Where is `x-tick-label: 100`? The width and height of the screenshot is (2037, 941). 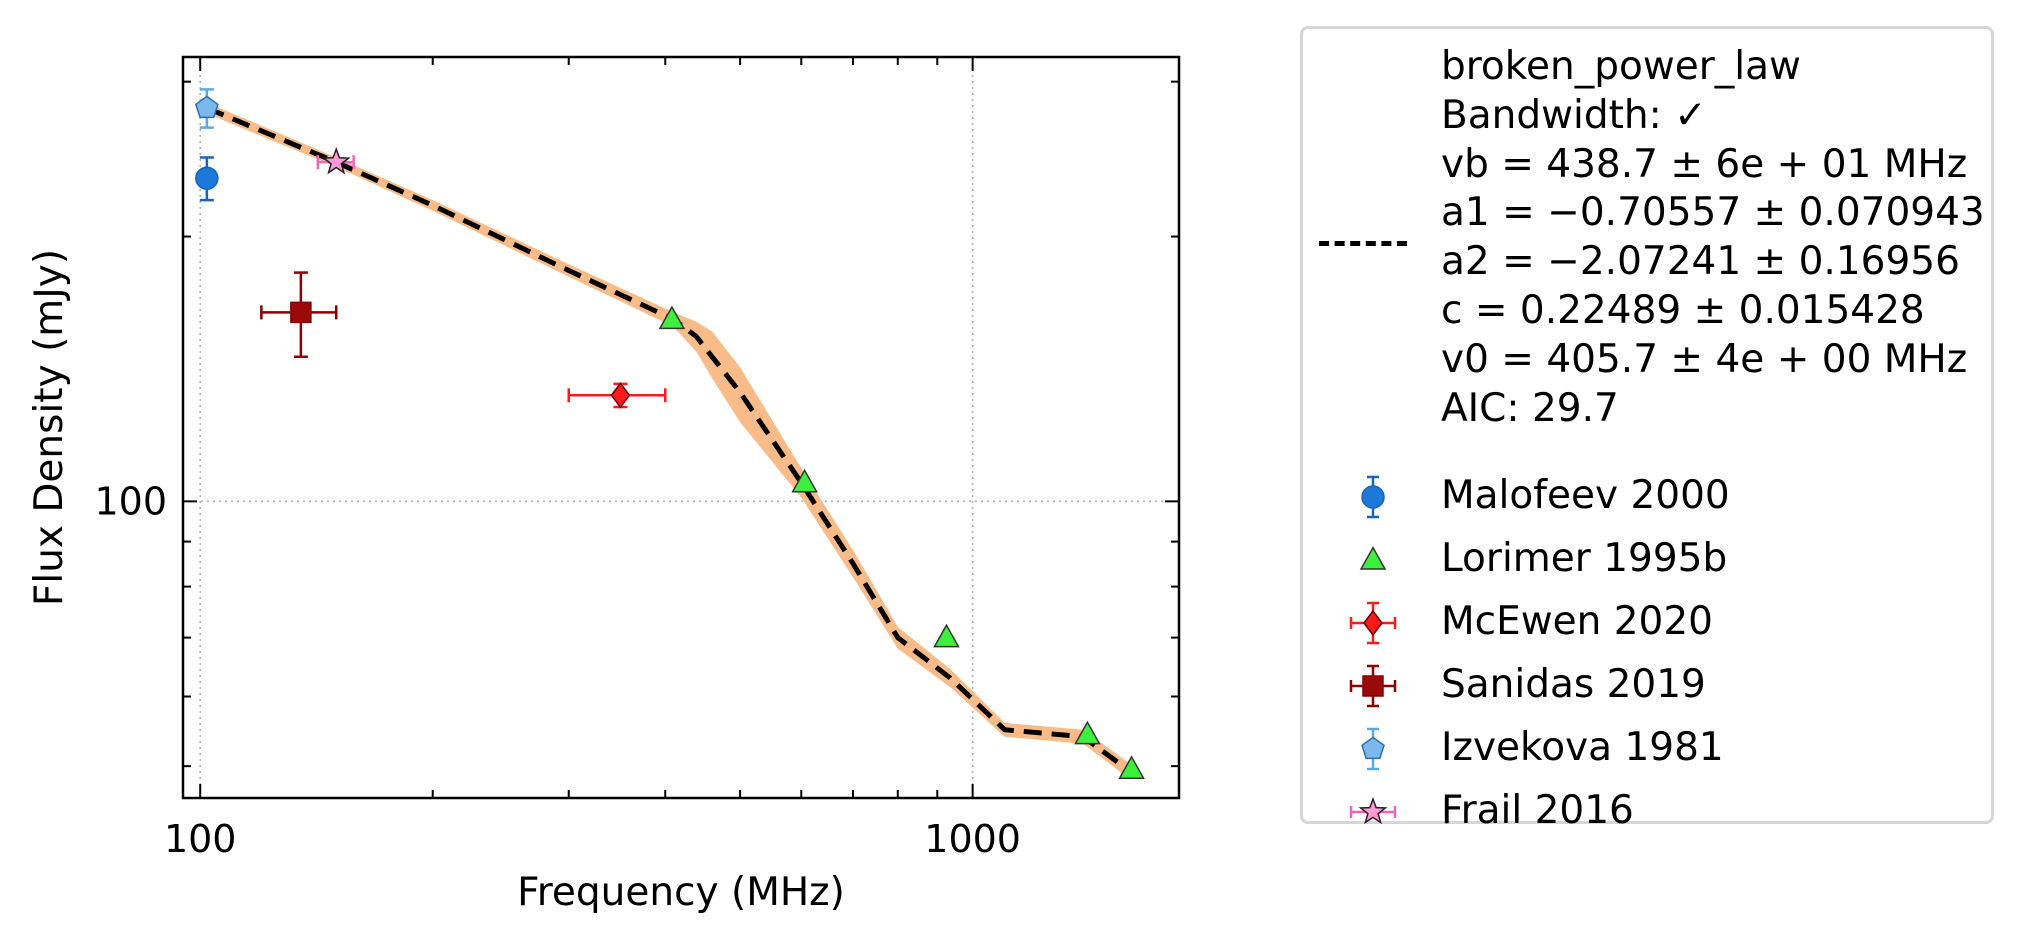 x-tick-label: 100 is located at coordinates (200, 839).